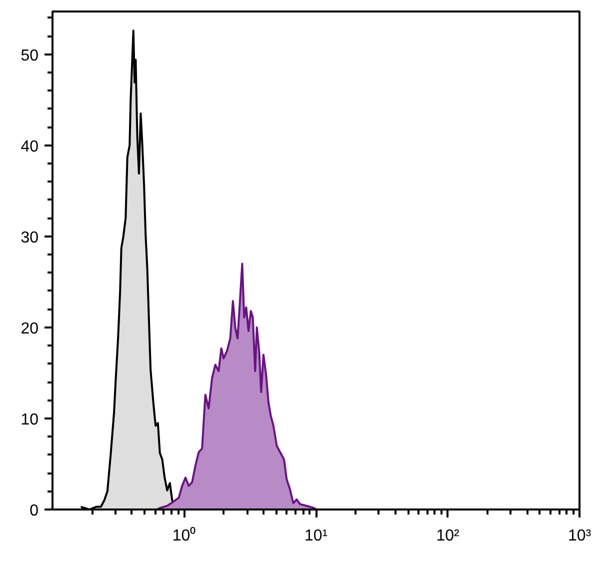 This screenshot has width=600, height=562. What do you see at coordinates (29, 419) in the screenshot?
I see `y-tick-label: 10` at bounding box center [29, 419].